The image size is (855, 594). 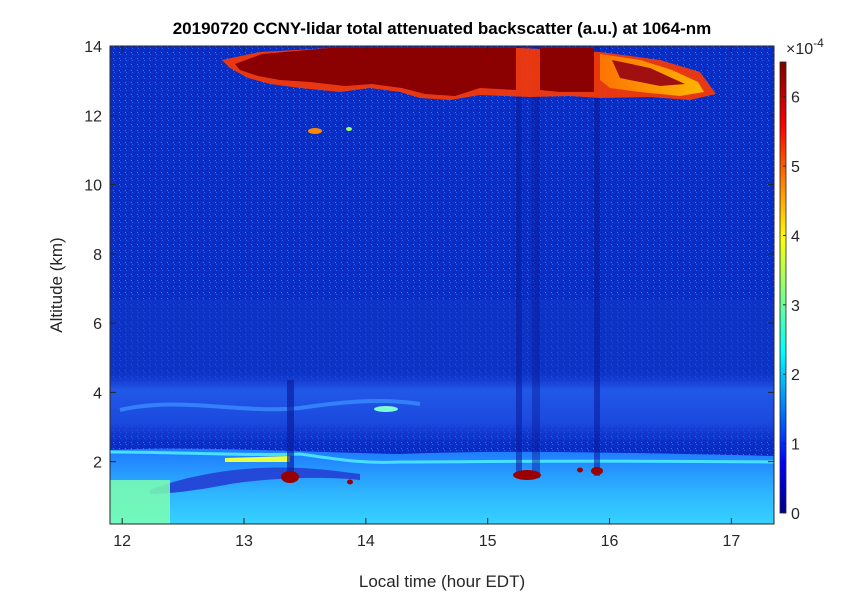 What do you see at coordinates (488, 541) in the screenshot?
I see `x-tick-label: 15` at bounding box center [488, 541].